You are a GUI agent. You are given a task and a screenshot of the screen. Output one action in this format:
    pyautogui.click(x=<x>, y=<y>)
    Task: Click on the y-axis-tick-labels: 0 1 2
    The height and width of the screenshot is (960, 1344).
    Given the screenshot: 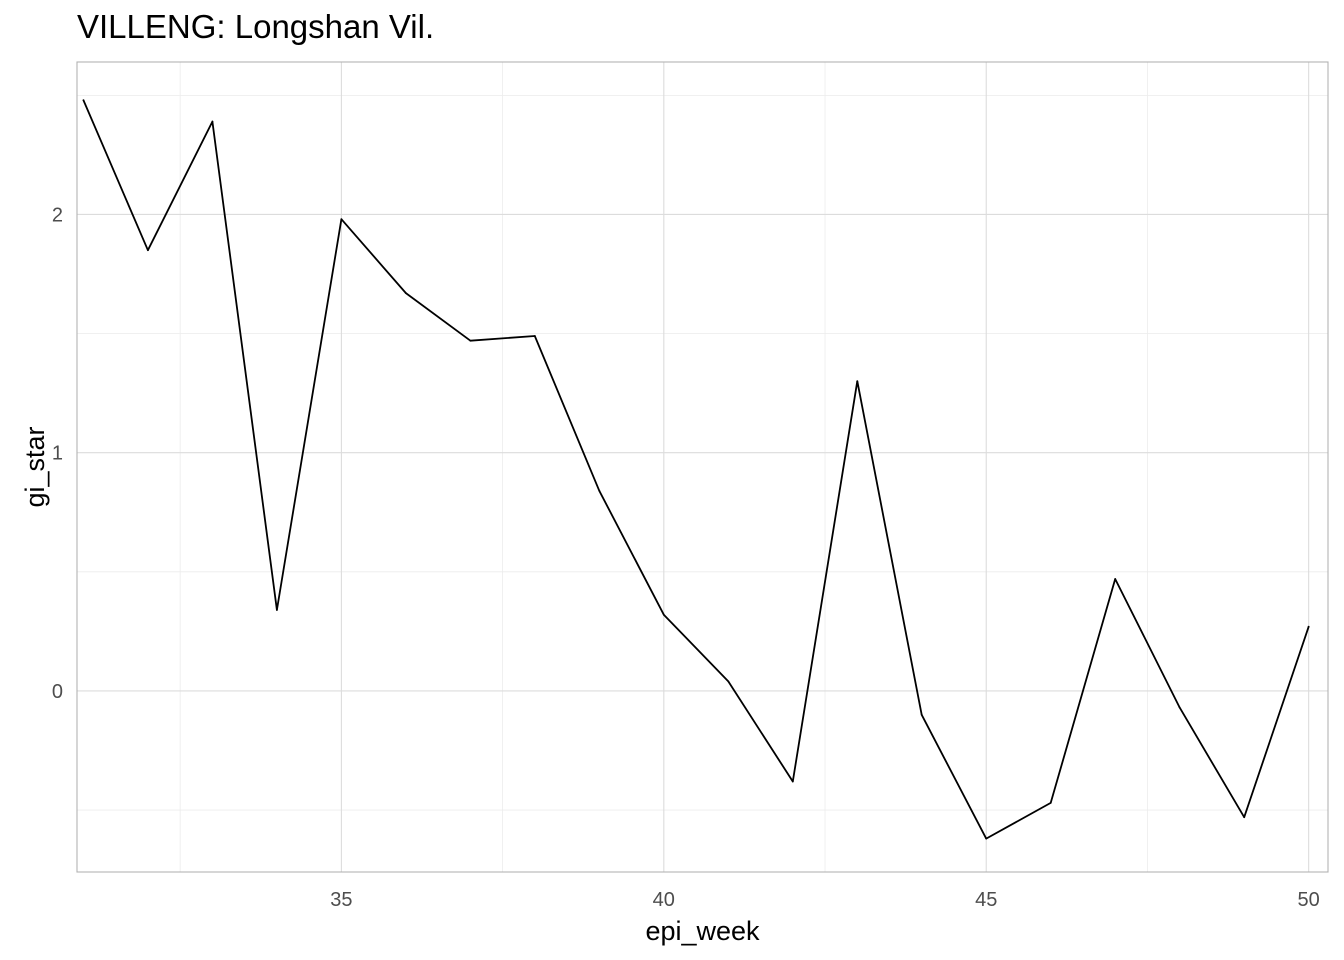 What is the action you would take?
    pyautogui.click(x=57, y=453)
    